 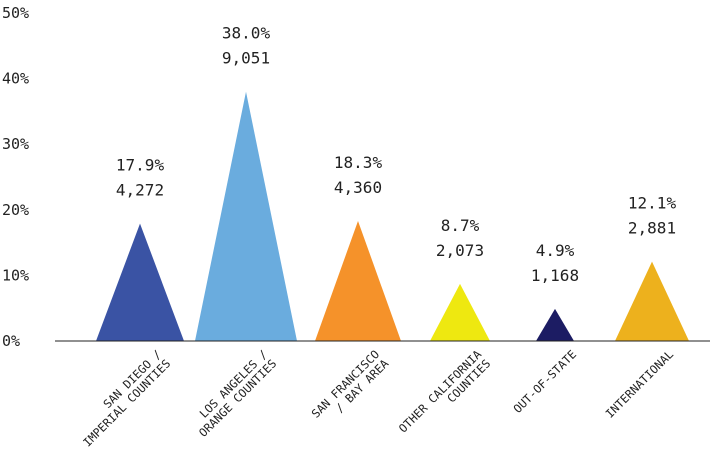 I want to click on y-tick-label: 20%, so click(x=15, y=210).